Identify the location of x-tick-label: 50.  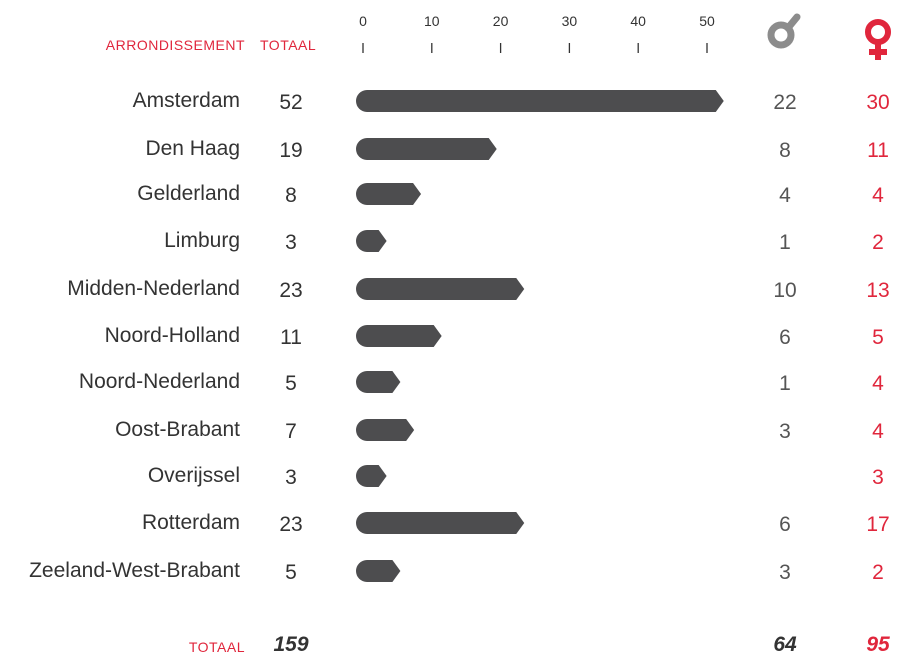
(707, 21).